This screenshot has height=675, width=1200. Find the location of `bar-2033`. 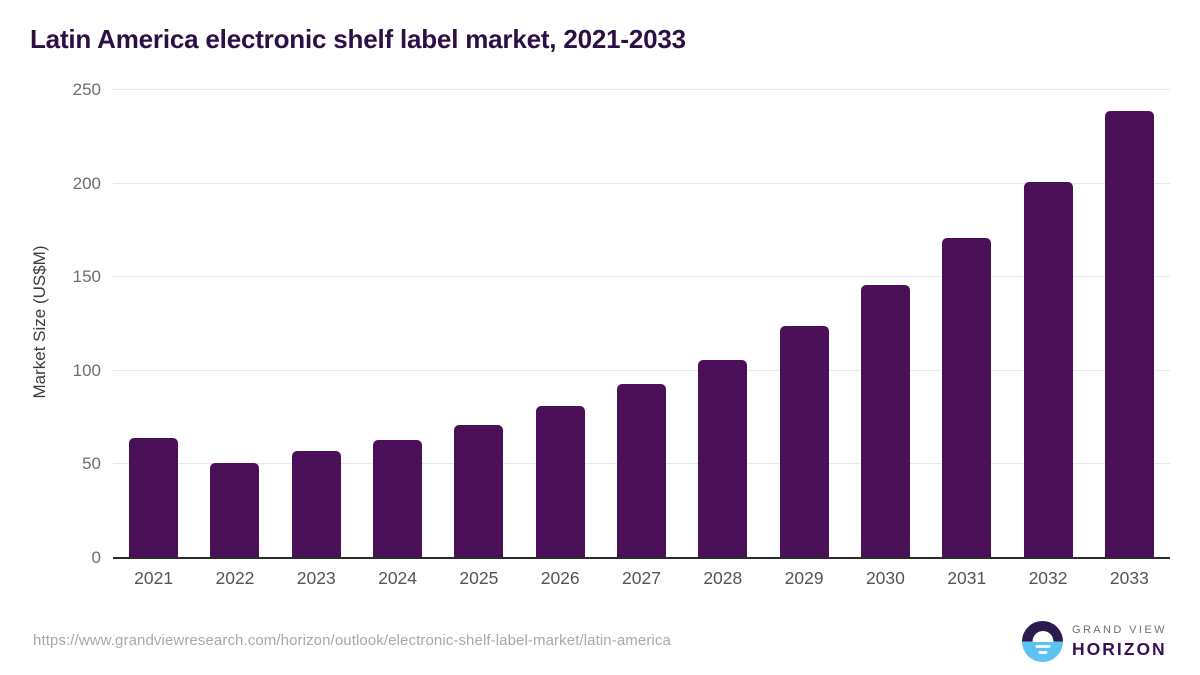

bar-2033 is located at coordinates (1129, 334).